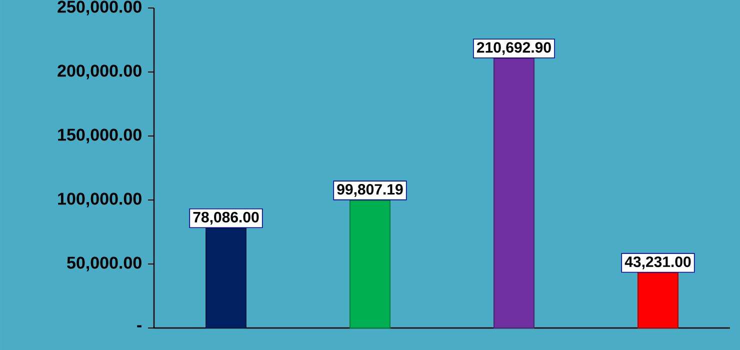 Image resolution: width=740 pixels, height=350 pixels. I want to click on y-tick-label: 250,000.00, so click(100, 8).